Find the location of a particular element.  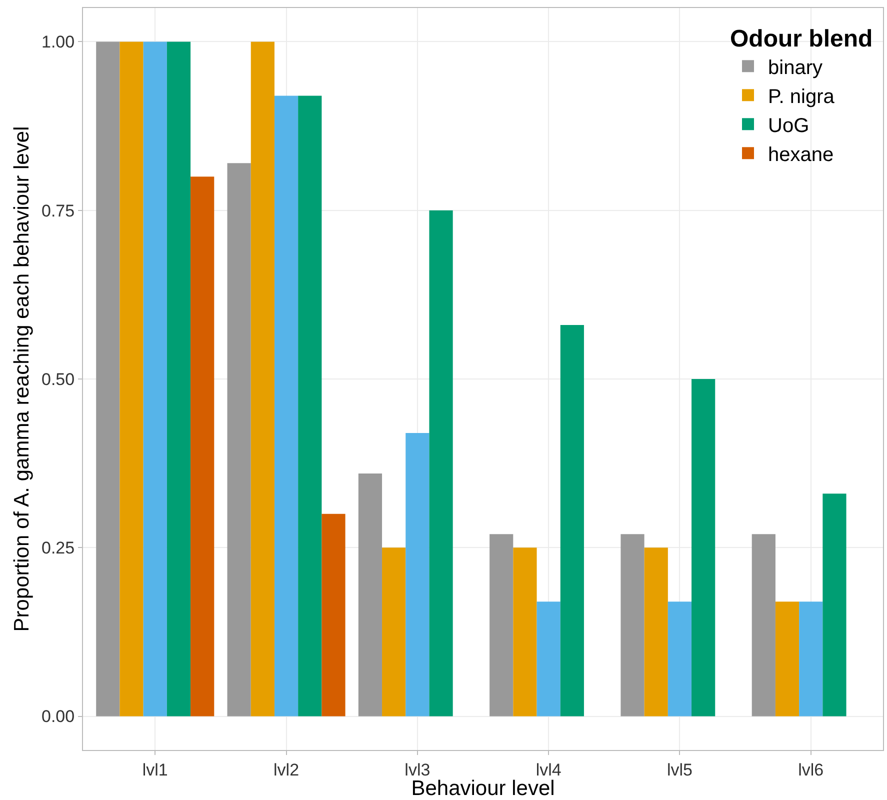

y-tick-label: 1.00 is located at coordinates (58, 42).